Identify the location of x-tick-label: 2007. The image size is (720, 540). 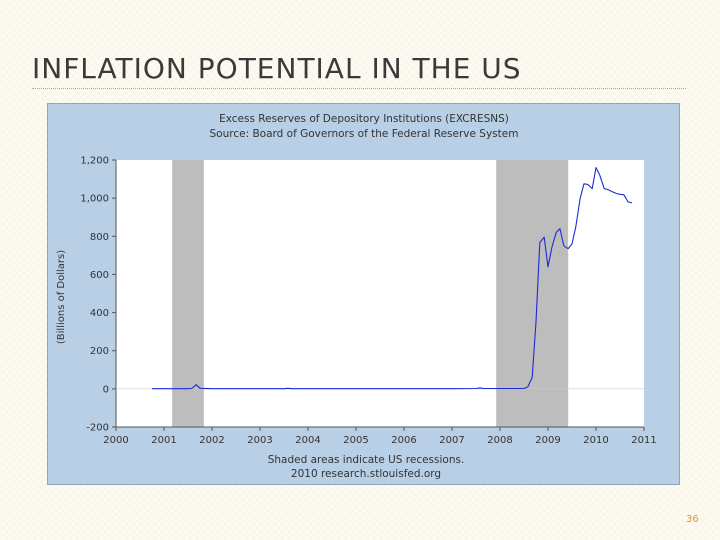
(451, 440).